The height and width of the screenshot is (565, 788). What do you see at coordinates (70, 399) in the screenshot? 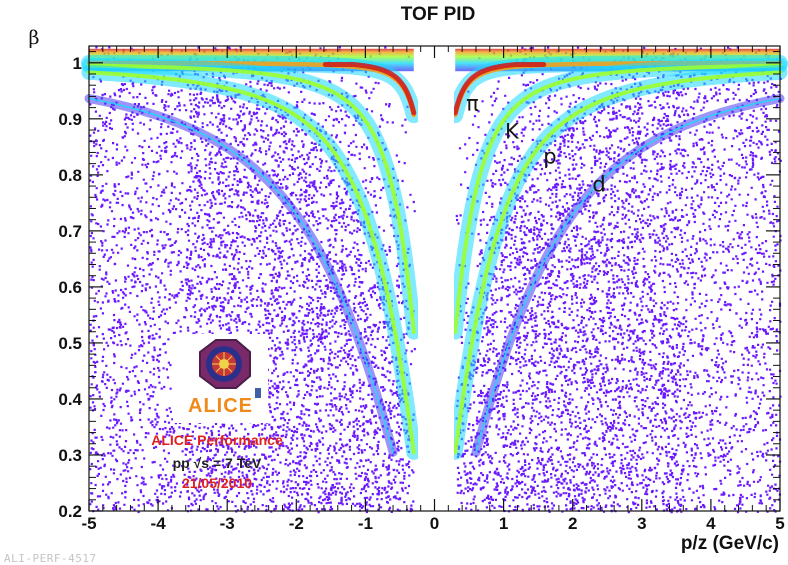
I see `y-tick-label-2: 0.4` at bounding box center [70, 399].